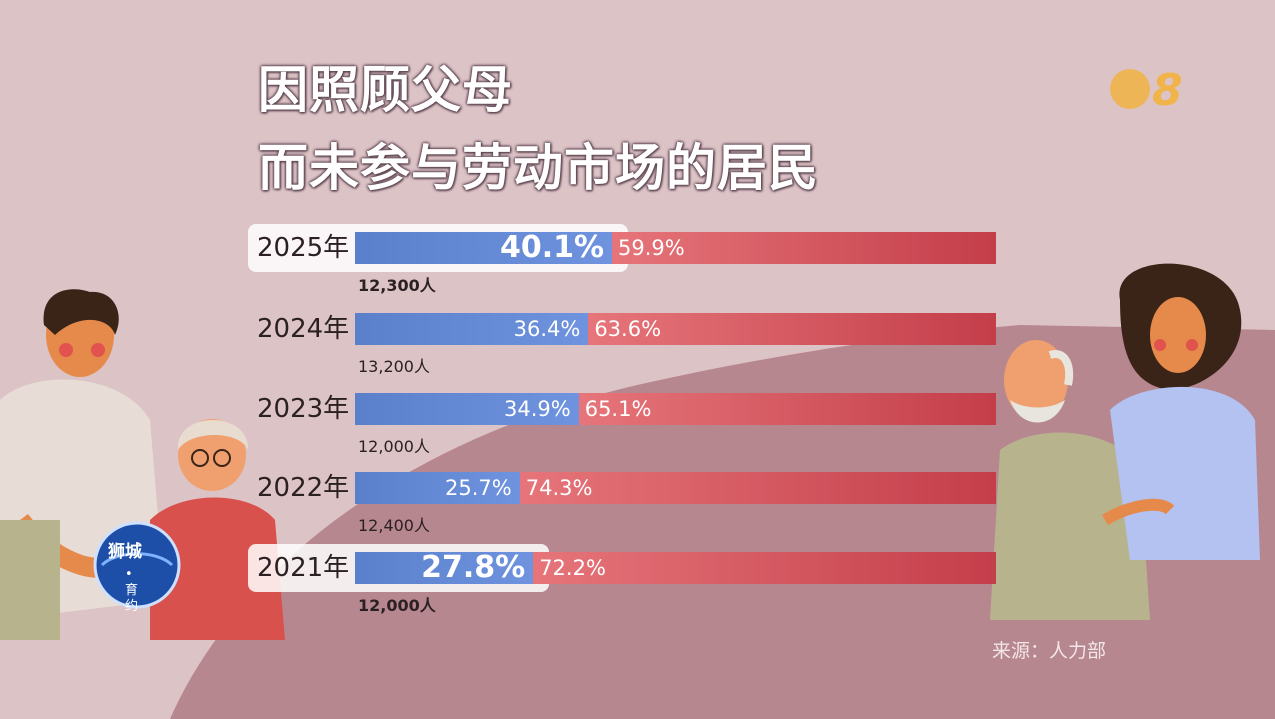  What do you see at coordinates (538, 168) in the screenshot?
I see `chart-title-line2: 而未参与劳动市场的居民` at bounding box center [538, 168].